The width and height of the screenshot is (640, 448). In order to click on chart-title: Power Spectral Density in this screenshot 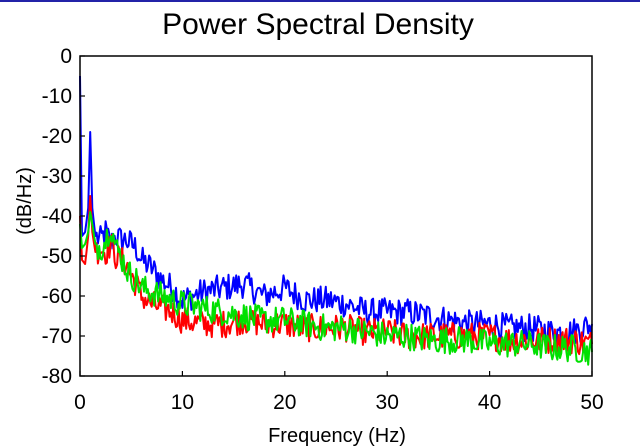, I will do `click(318, 24)`.